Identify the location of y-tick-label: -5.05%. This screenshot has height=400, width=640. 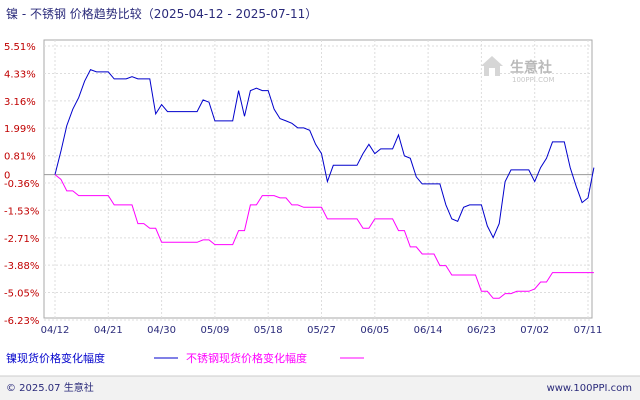
(21, 293).